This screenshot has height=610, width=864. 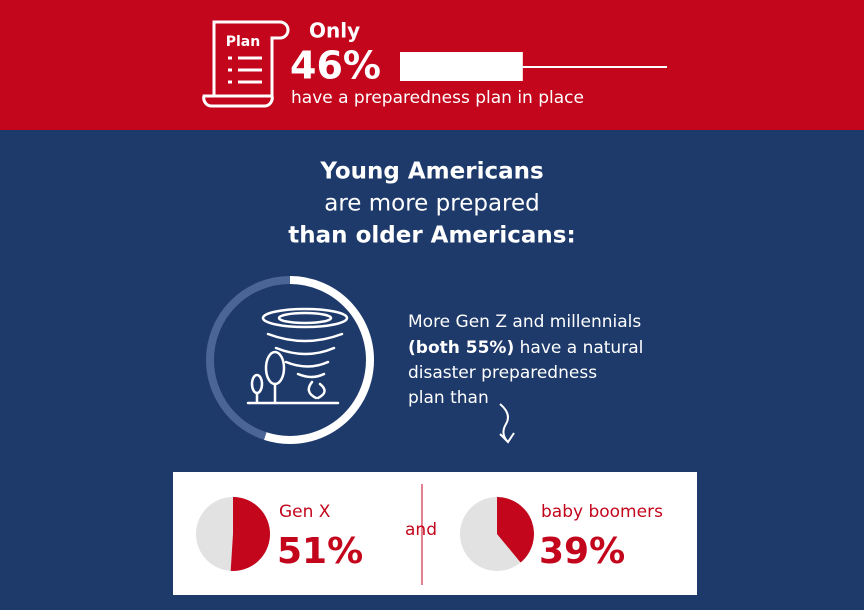 What do you see at coordinates (421, 530) in the screenshot?
I see `connector: and` at bounding box center [421, 530].